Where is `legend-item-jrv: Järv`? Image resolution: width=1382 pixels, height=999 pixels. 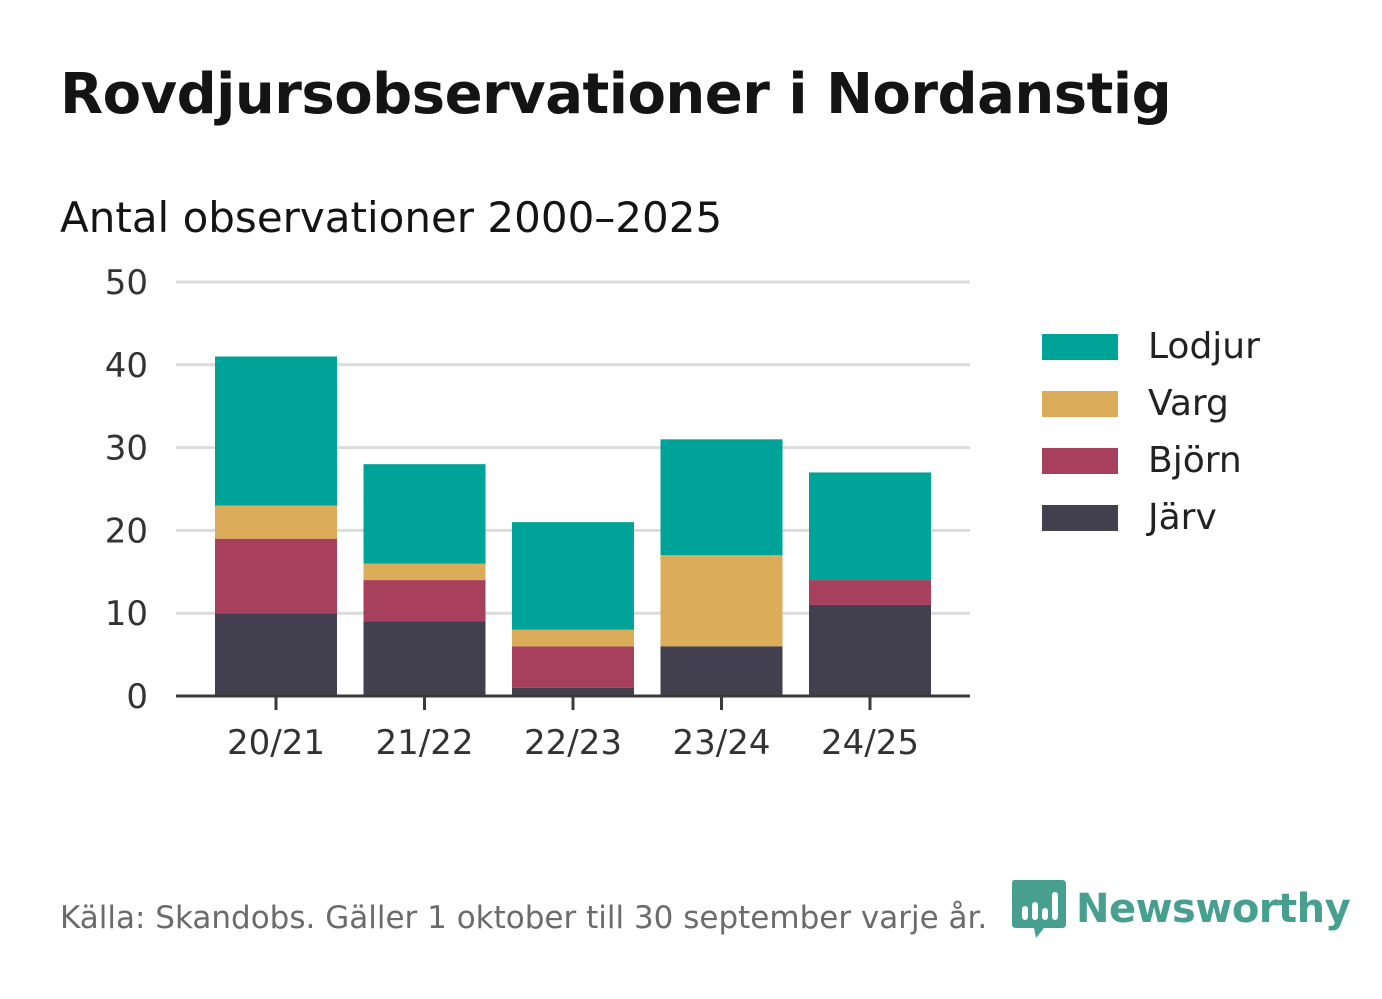
legend-item-jrv: Järv is located at coordinates (1151, 517).